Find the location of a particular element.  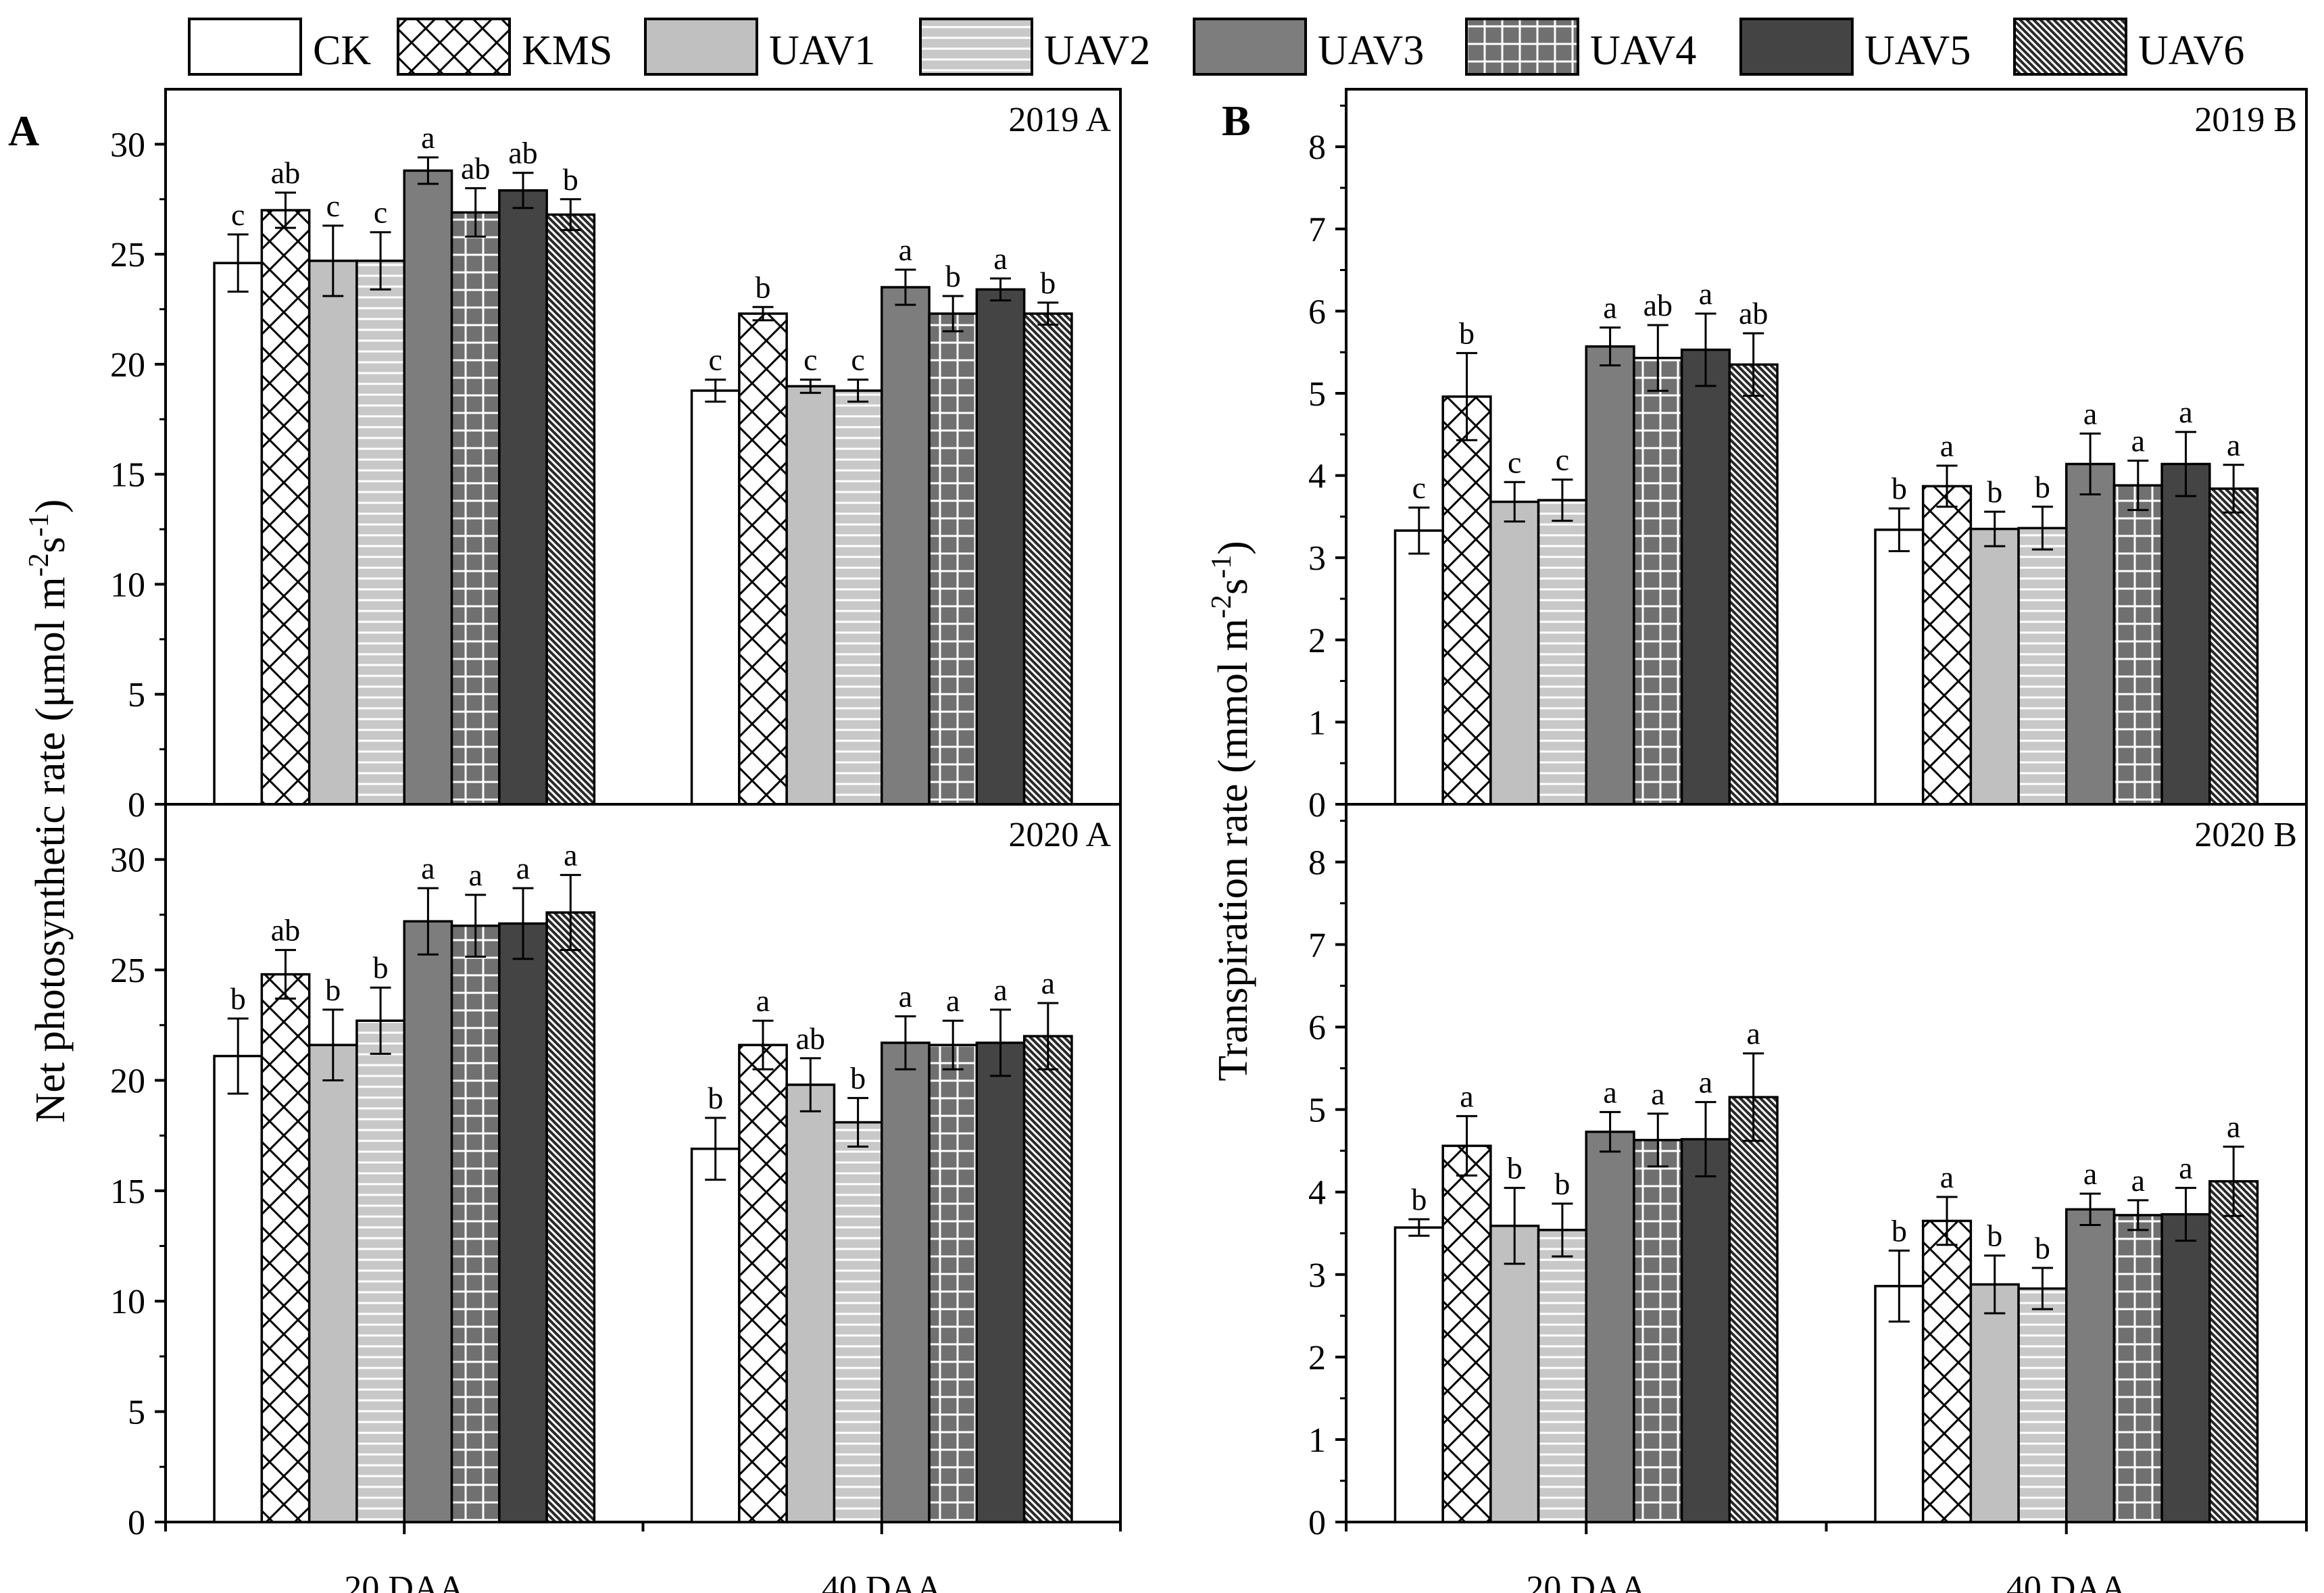

error-bar-uav2-40-daa is located at coordinates (858, 1122).